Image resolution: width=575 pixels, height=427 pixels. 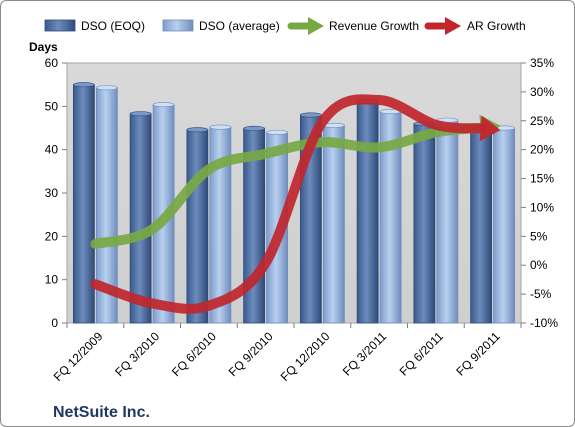 What do you see at coordinates (490, 128) in the screenshot?
I see `arrow-head` at bounding box center [490, 128].